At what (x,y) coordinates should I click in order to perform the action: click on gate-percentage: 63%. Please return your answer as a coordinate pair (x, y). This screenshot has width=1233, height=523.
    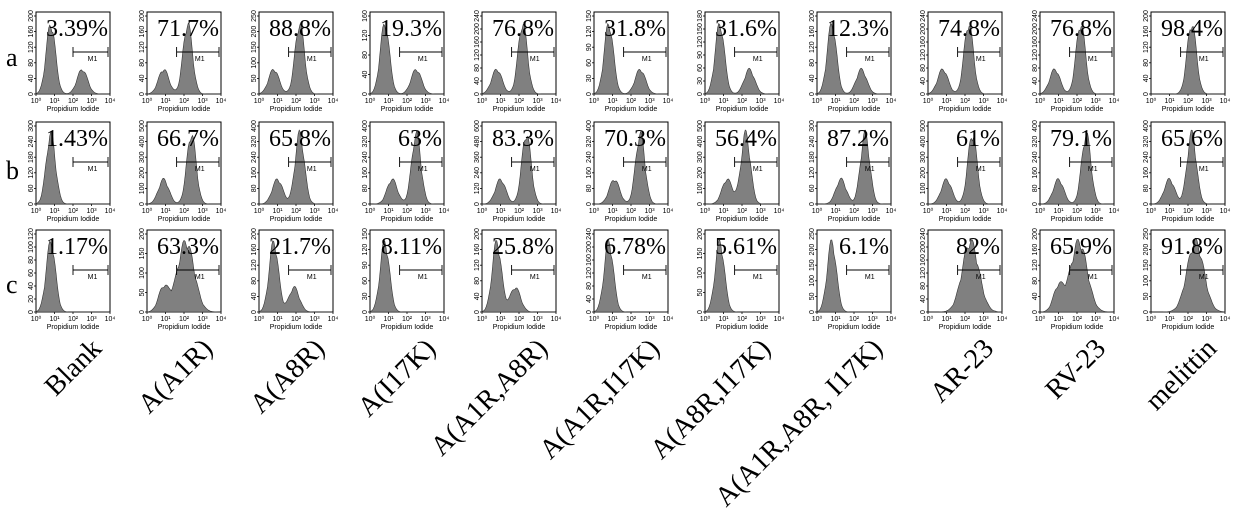
    Looking at the image, I should click on (420, 139).